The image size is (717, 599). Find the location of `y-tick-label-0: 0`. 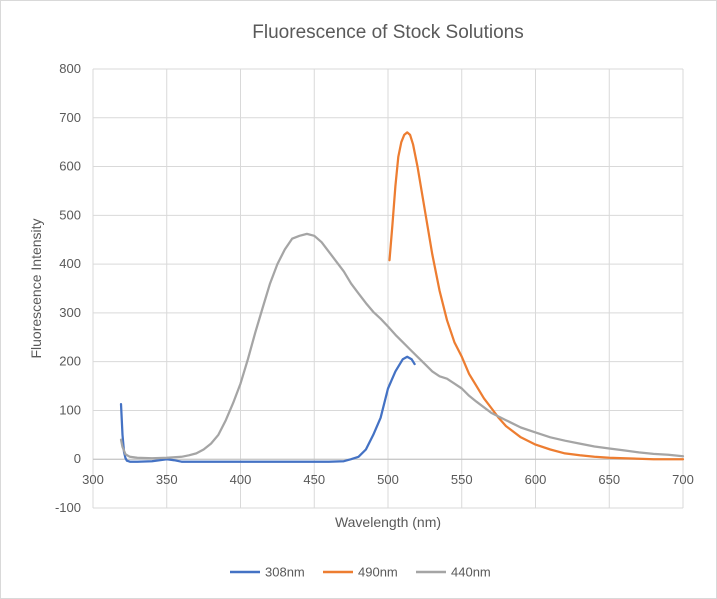

y-tick-label-0: 0 is located at coordinates (77, 458).